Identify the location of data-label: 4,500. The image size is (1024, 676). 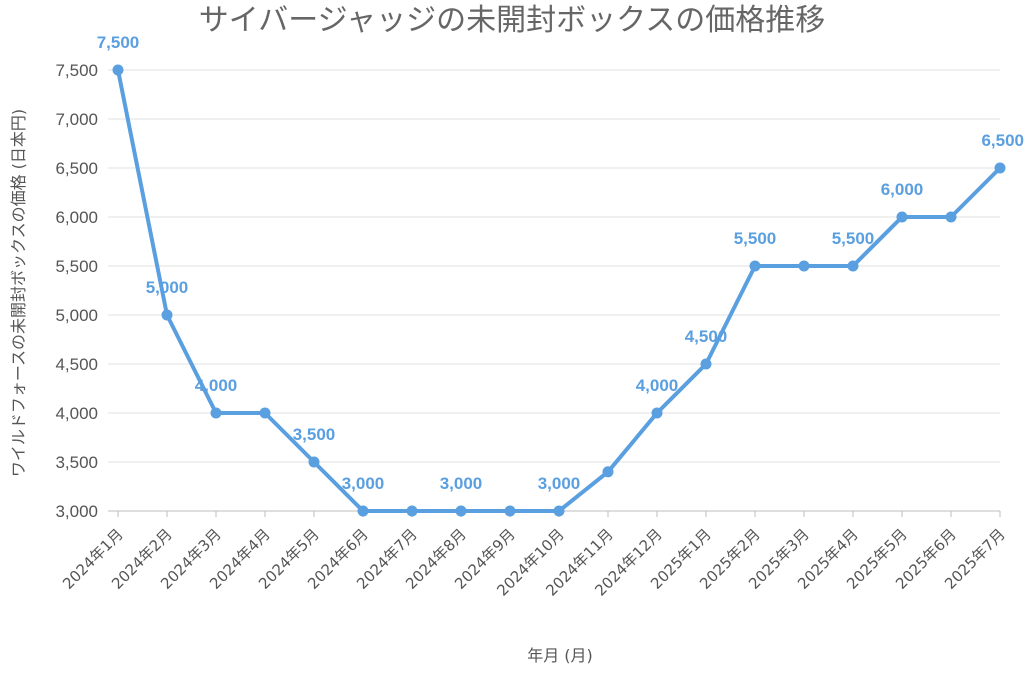
(706, 336).